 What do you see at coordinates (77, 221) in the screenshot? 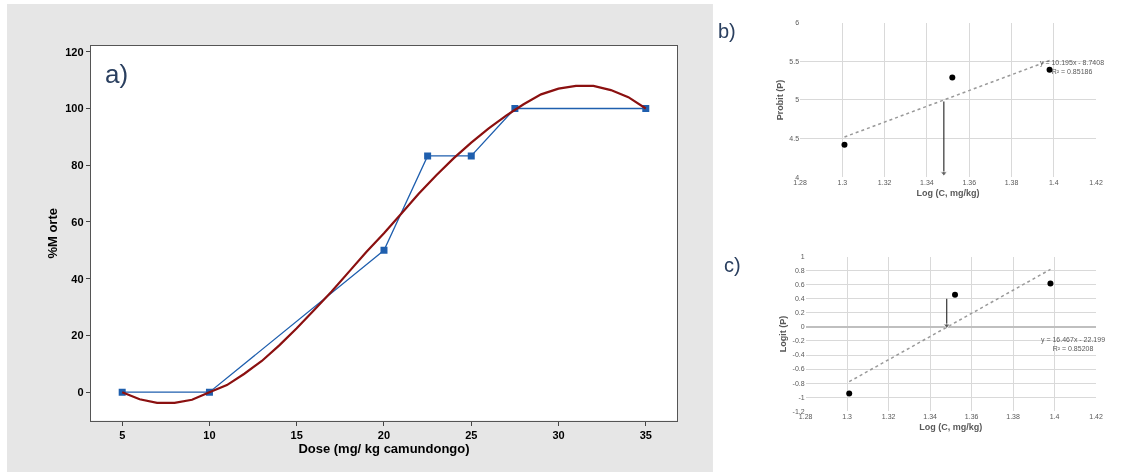
I see `y-tick-label: 60` at bounding box center [77, 221].